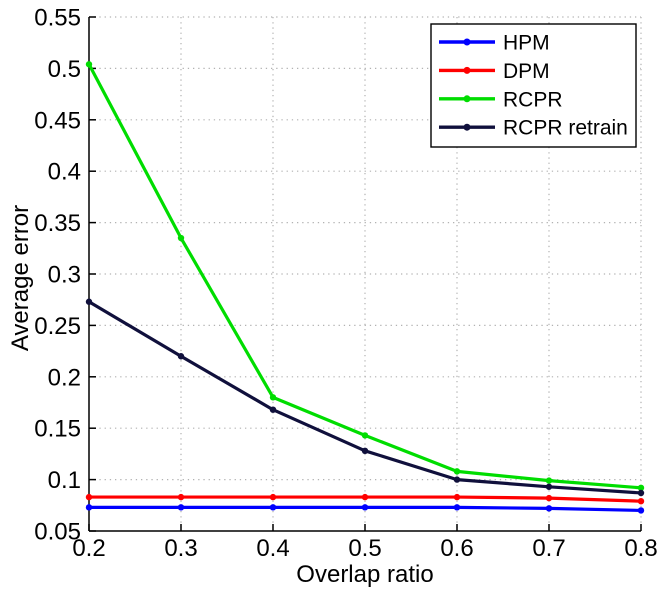  What do you see at coordinates (64, 172) in the screenshot?
I see `y-tick-label: 0.4` at bounding box center [64, 172].